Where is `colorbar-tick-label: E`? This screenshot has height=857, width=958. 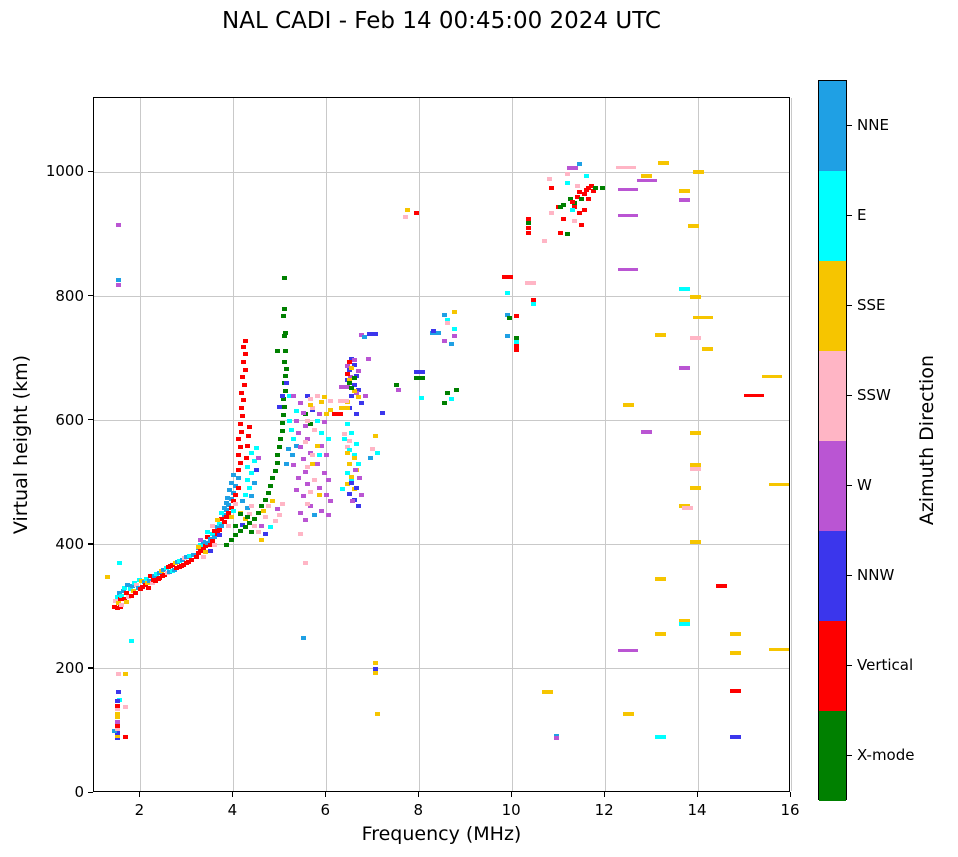 colorbar-tick-label: E is located at coordinates (862, 215).